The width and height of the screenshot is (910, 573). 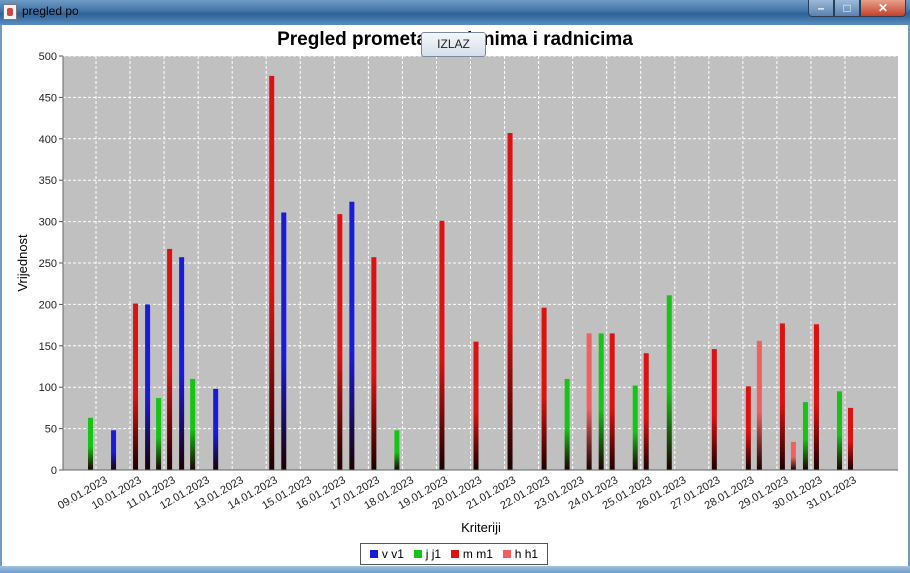 I want to click on legend-item: v v1, so click(x=386, y=554).